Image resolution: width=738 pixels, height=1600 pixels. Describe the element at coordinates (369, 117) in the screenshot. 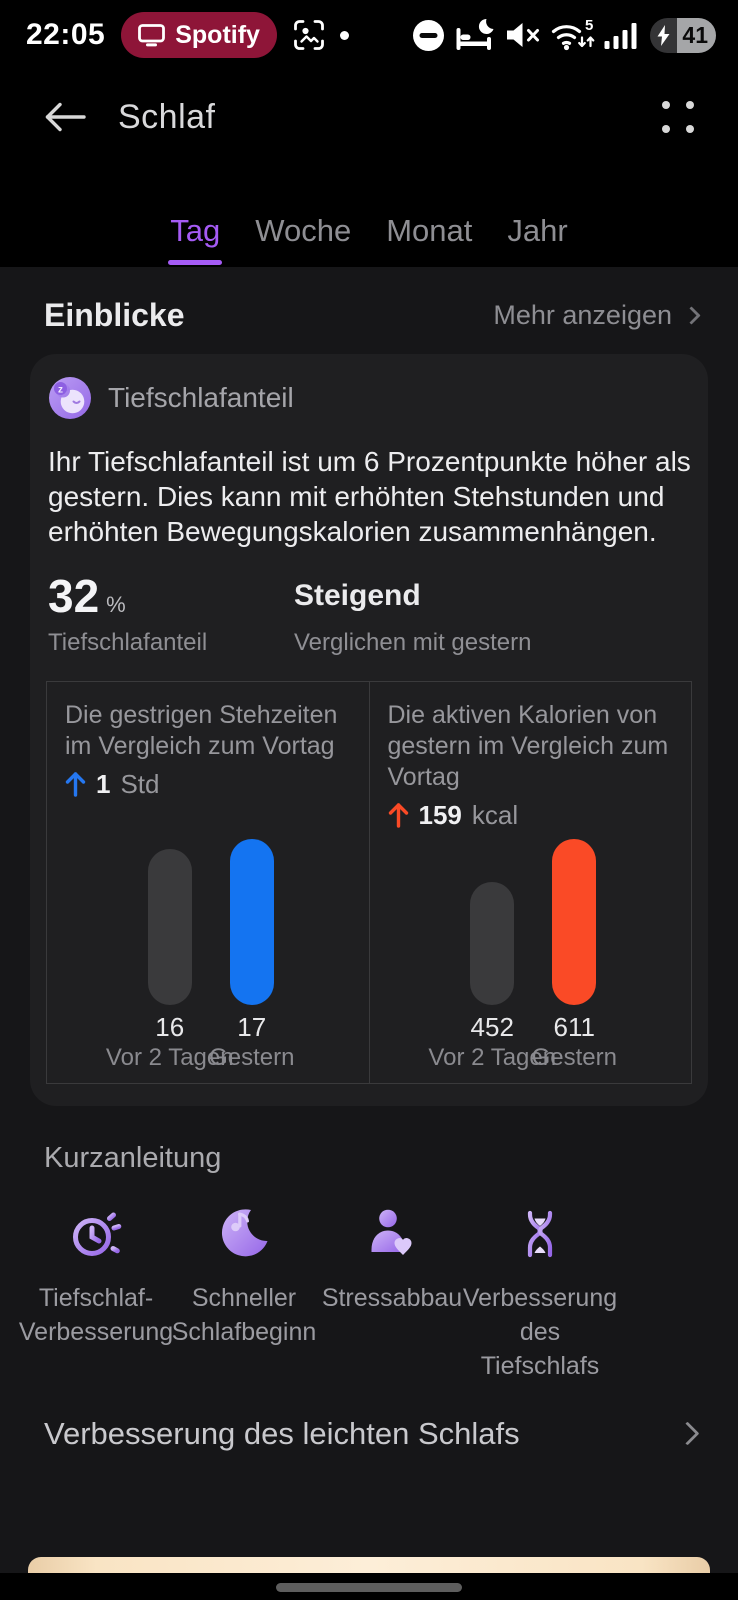

I see `app-header: Schlaf` at that location.